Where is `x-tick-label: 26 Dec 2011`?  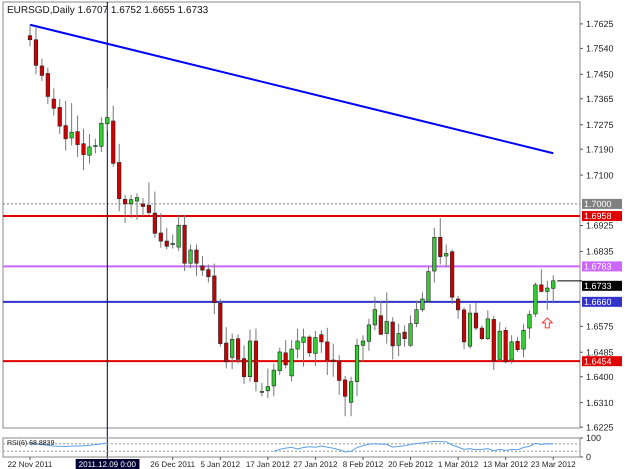
x-tick-label: 26 Dec 2011 is located at coordinates (173, 464).